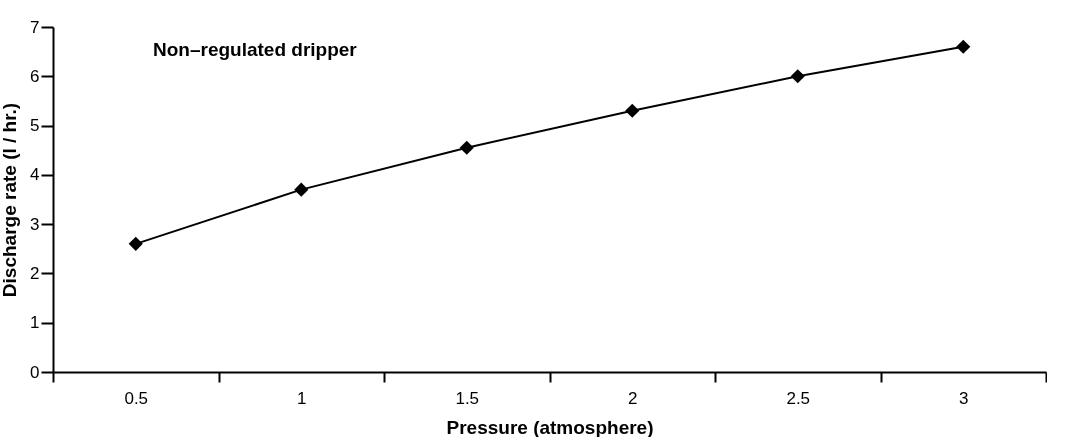 This screenshot has width=1077, height=441. I want to click on x-tick-label: 1.5, so click(467, 398).